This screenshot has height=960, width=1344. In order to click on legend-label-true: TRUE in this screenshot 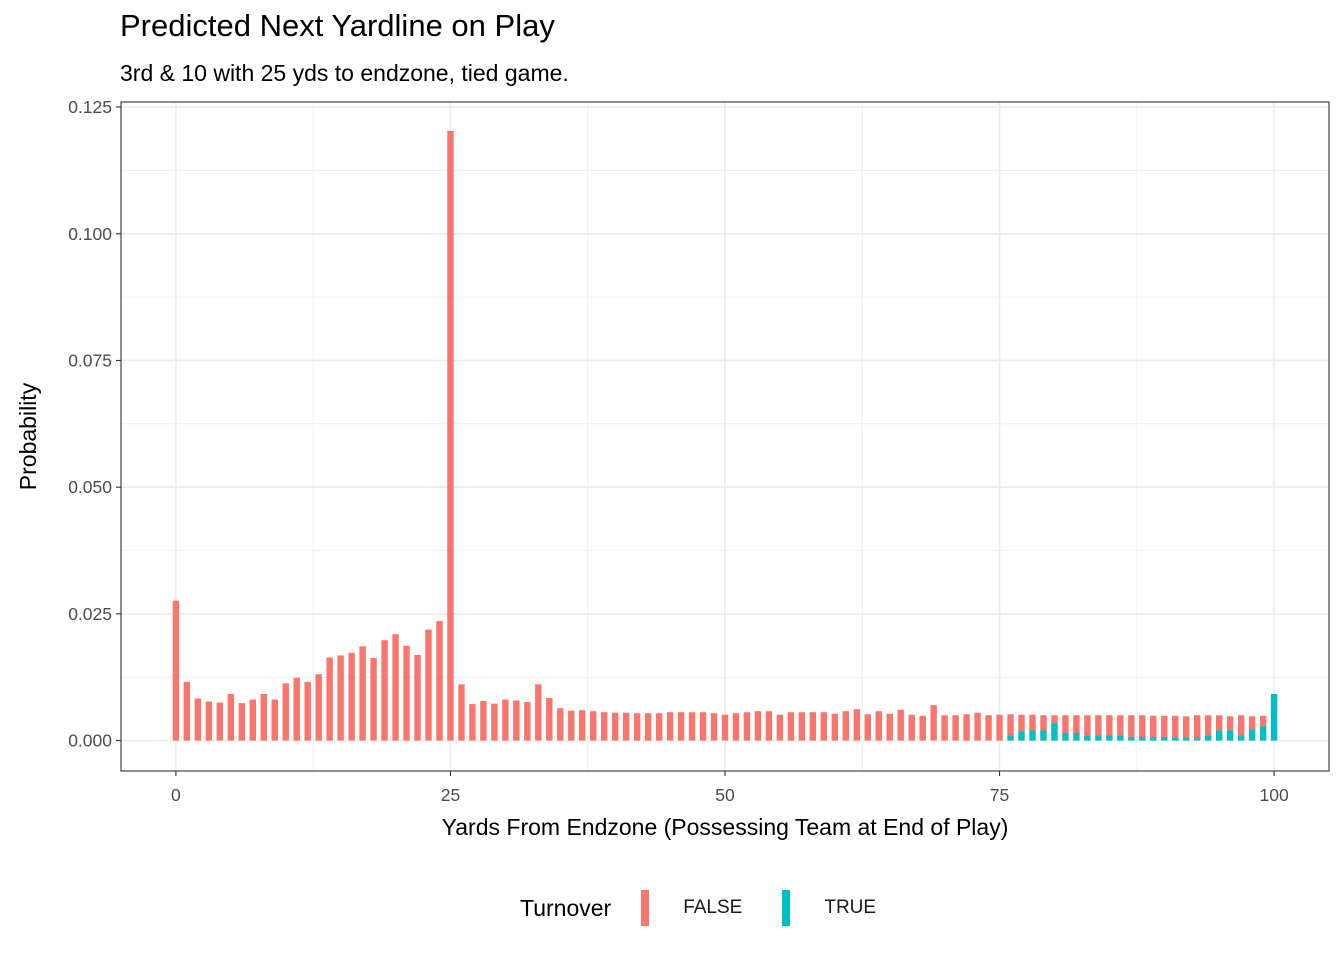, I will do `click(850, 907)`.